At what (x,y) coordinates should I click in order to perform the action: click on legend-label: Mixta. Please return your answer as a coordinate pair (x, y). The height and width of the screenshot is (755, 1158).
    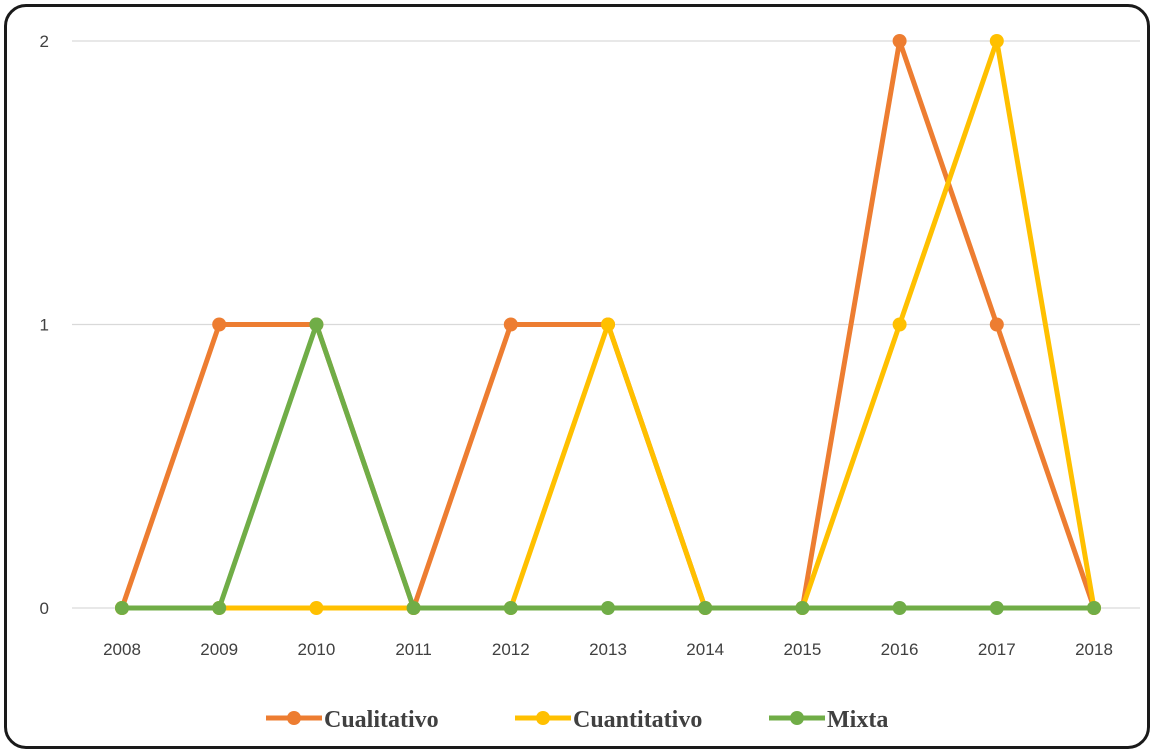
    Looking at the image, I should click on (857, 720).